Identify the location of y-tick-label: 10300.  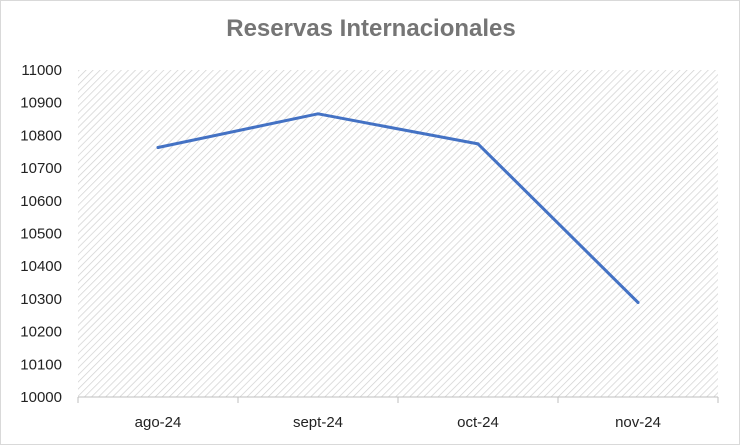
(41, 299).